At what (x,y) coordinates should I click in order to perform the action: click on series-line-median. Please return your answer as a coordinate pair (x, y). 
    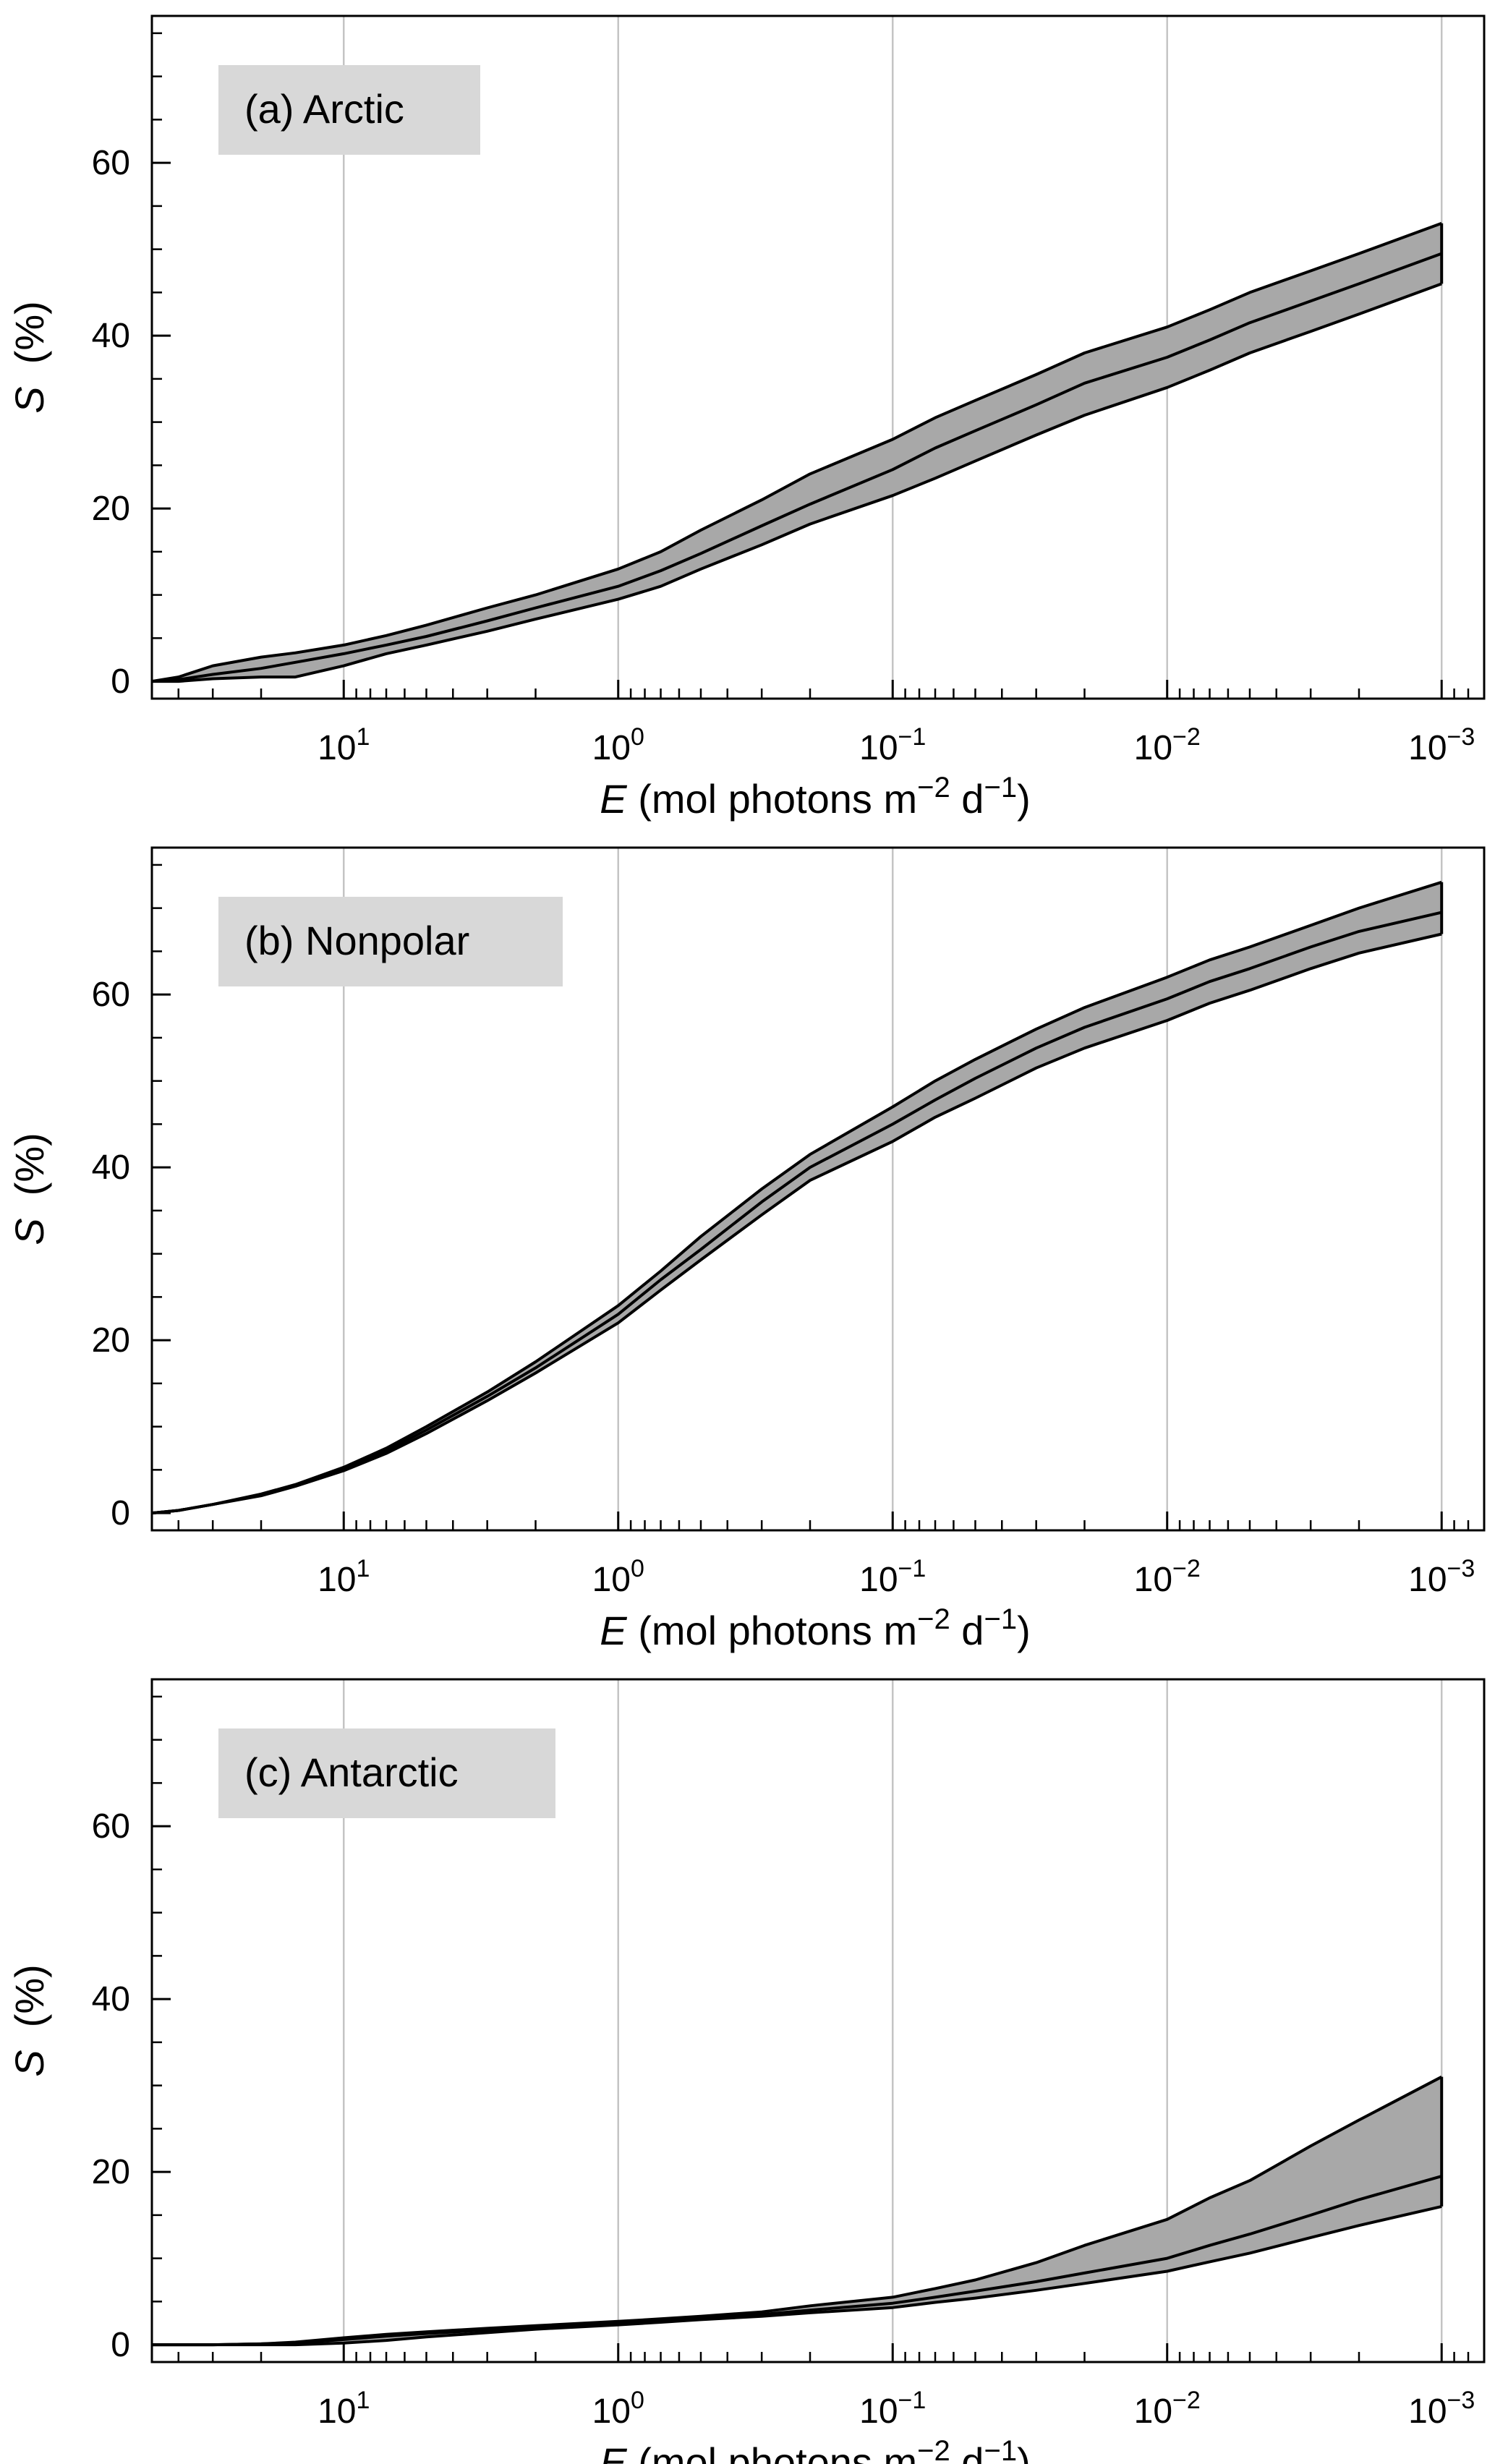
    Looking at the image, I should click on (797, 2261).